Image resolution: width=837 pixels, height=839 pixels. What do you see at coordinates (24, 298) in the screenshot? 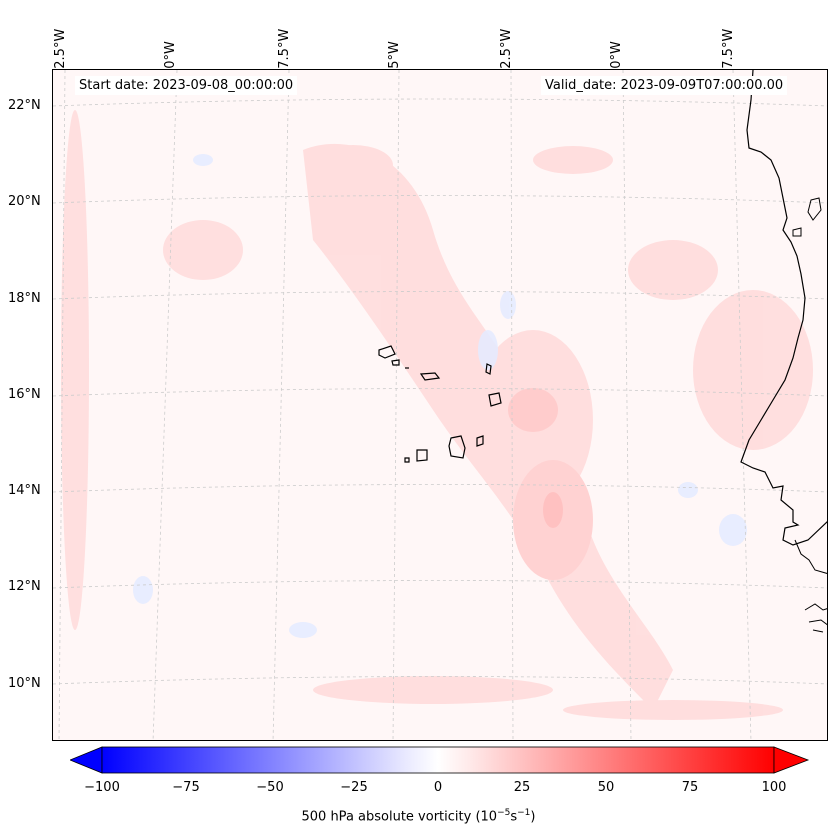
I see `lat-label-18n: 18°N` at bounding box center [24, 298].